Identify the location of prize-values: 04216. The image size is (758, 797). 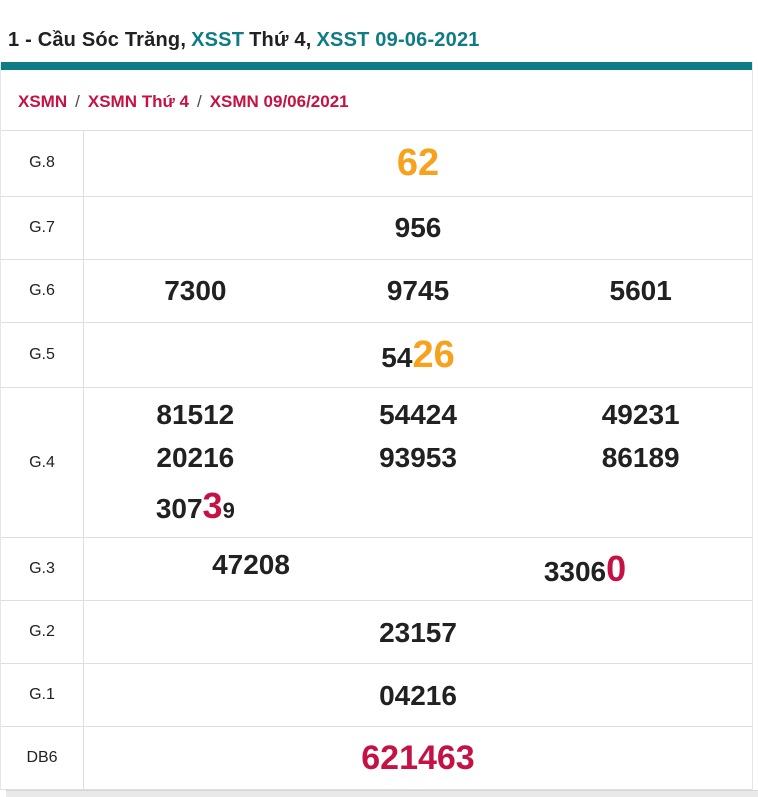
(418, 695).